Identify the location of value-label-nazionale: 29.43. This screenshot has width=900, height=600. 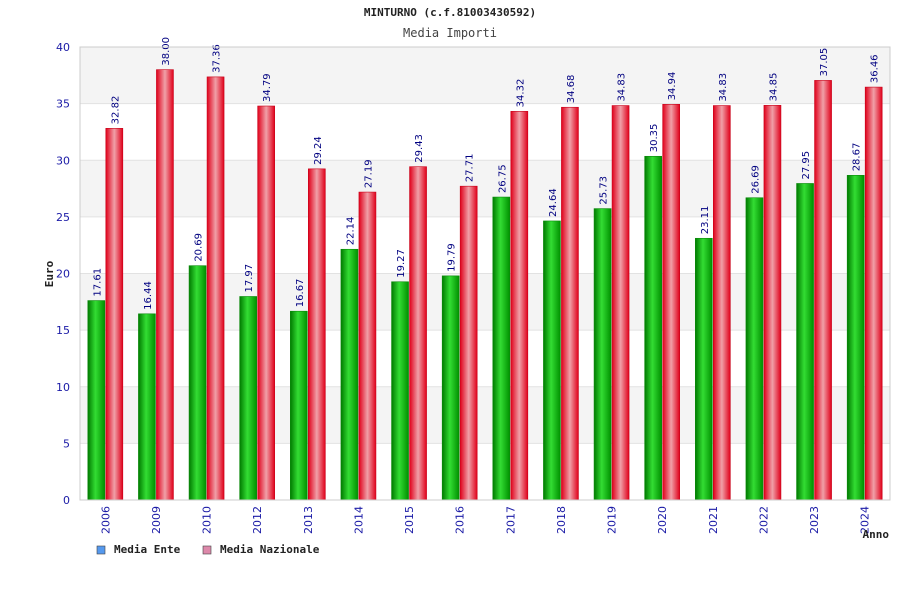
(419, 148).